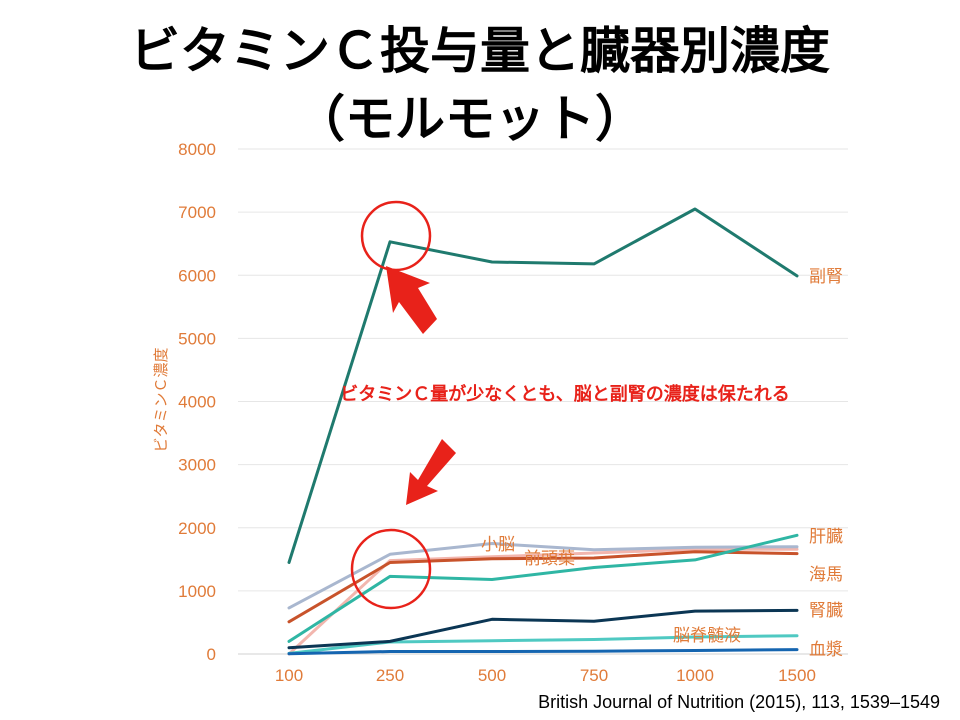 The height and width of the screenshot is (720, 960). What do you see at coordinates (197, 149) in the screenshot?
I see `y-tick-label: 8000` at bounding box center [197, 149].